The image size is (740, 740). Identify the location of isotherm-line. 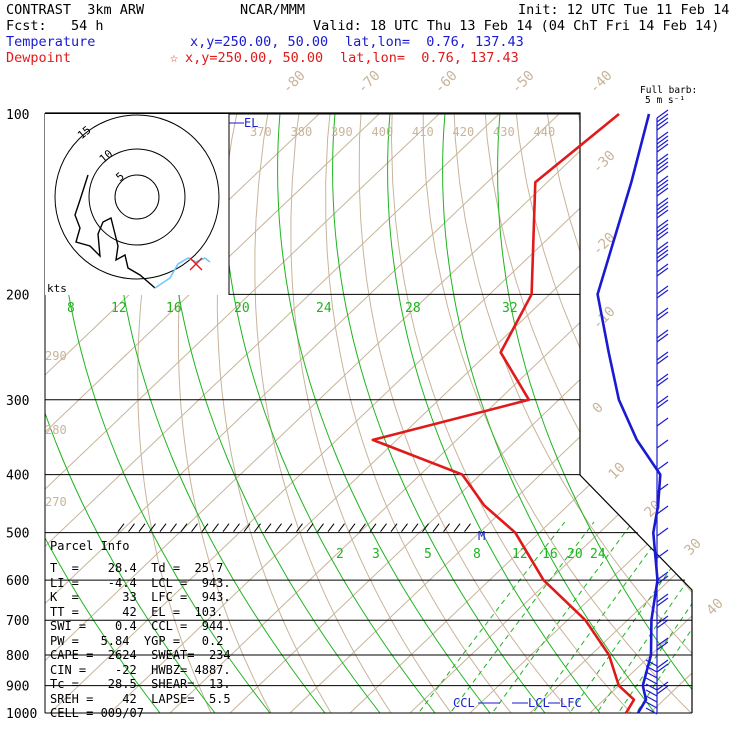
(634, 413).